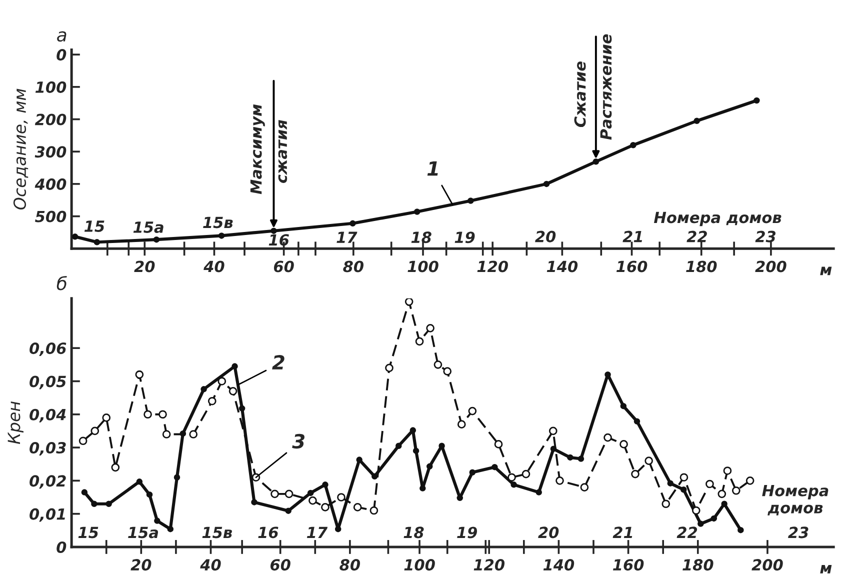 This screenshot has width=842, height=585. I want to click on annotation: 3, so click(298, 441).